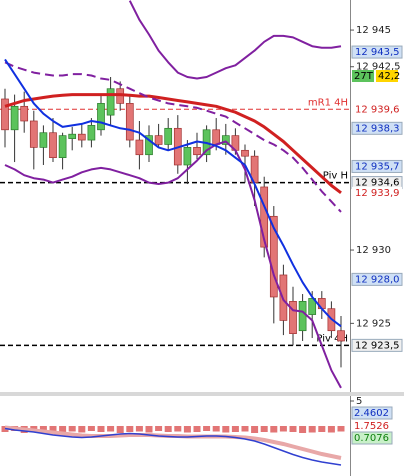 The width and height of the screenshot is (404, 476). What do you see at coordinates (235, 40) in the screenshot?
I see `indicator-line` at bounding box center [235, 40].